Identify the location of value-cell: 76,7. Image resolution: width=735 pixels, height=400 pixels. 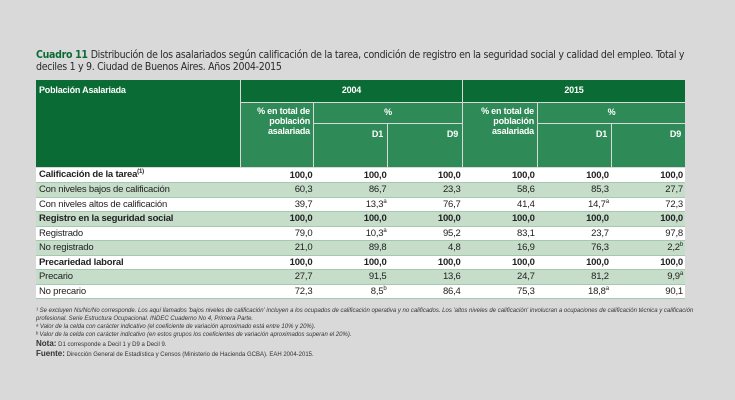
(425, 204).